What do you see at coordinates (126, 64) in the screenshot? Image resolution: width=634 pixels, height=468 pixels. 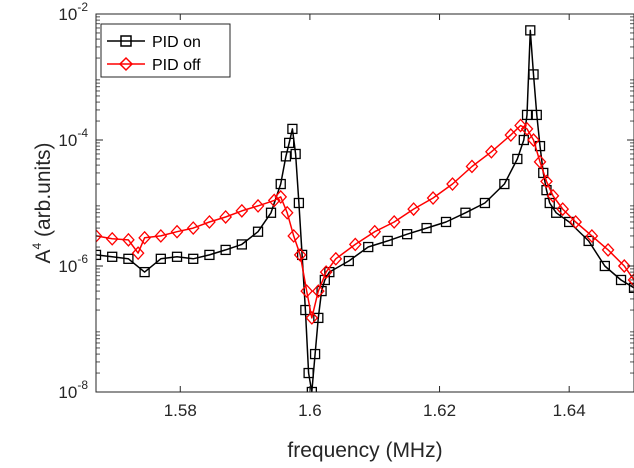 I see `legend-marker-pid-off` at bounding box center [126, 64].